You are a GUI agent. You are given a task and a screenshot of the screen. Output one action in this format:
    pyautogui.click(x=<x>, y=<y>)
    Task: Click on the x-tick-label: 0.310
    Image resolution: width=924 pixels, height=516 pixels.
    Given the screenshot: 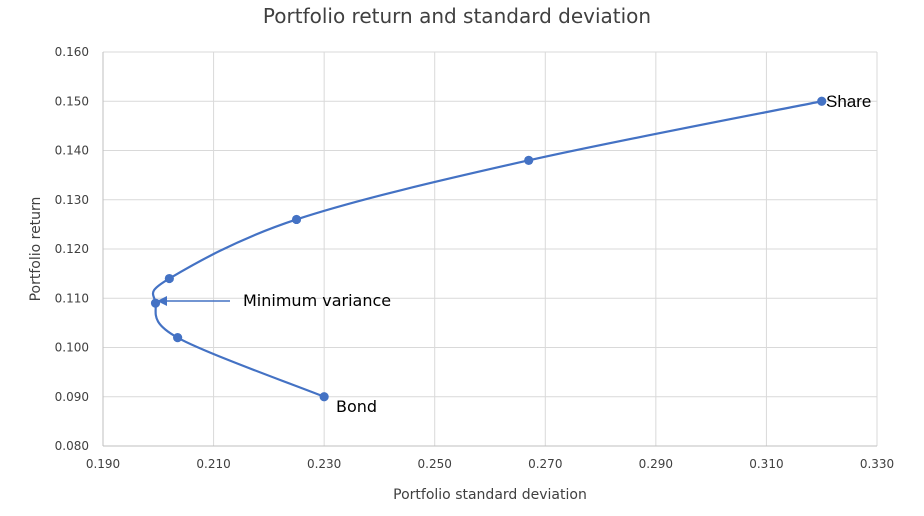 What is the action you would take?
    pyautogui.click(x=766, y=464)
    